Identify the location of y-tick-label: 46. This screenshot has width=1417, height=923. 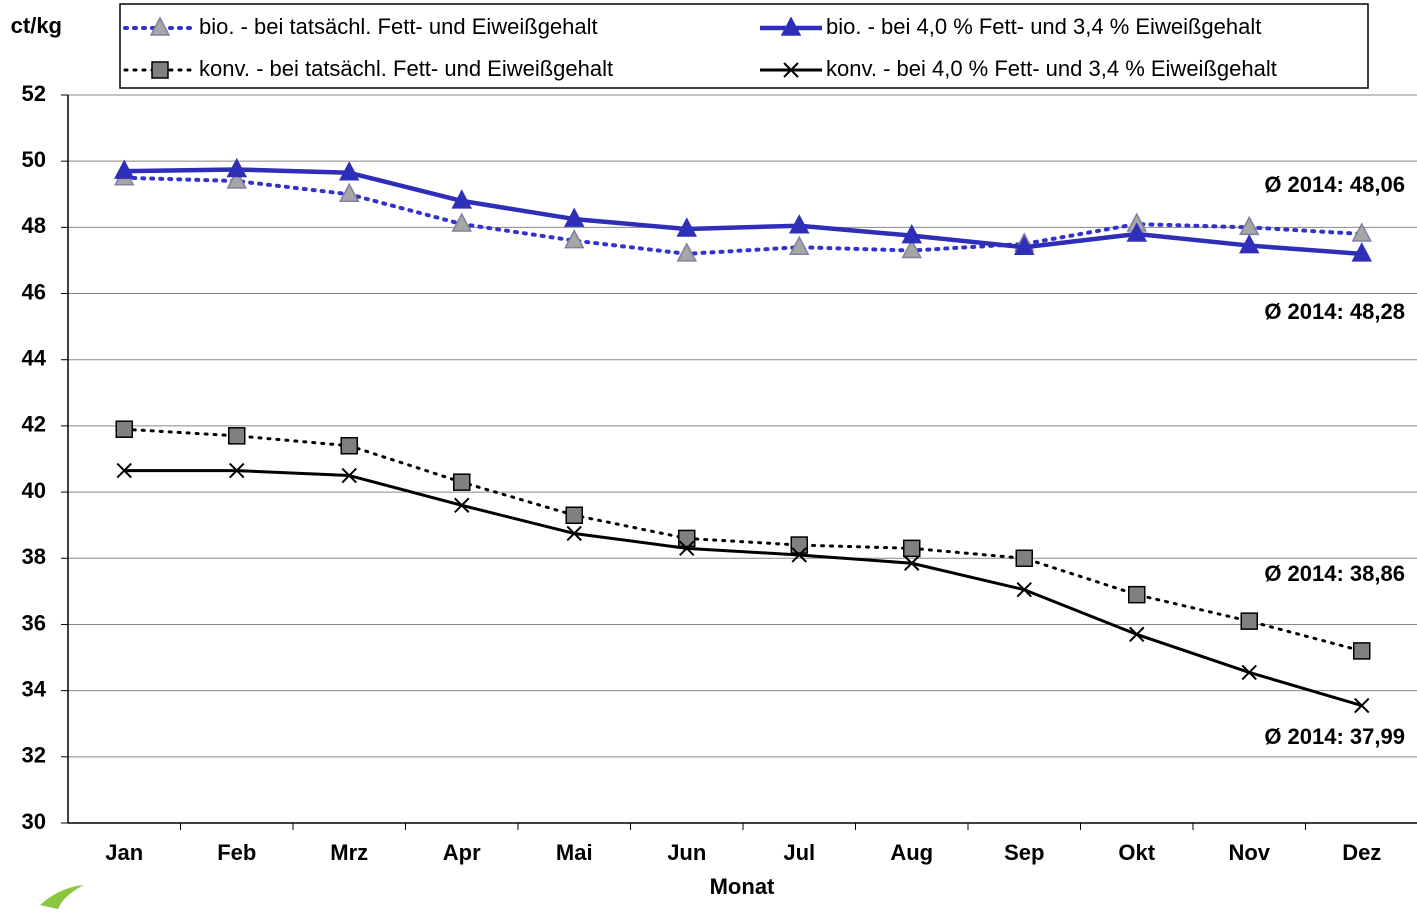
(34, 291).